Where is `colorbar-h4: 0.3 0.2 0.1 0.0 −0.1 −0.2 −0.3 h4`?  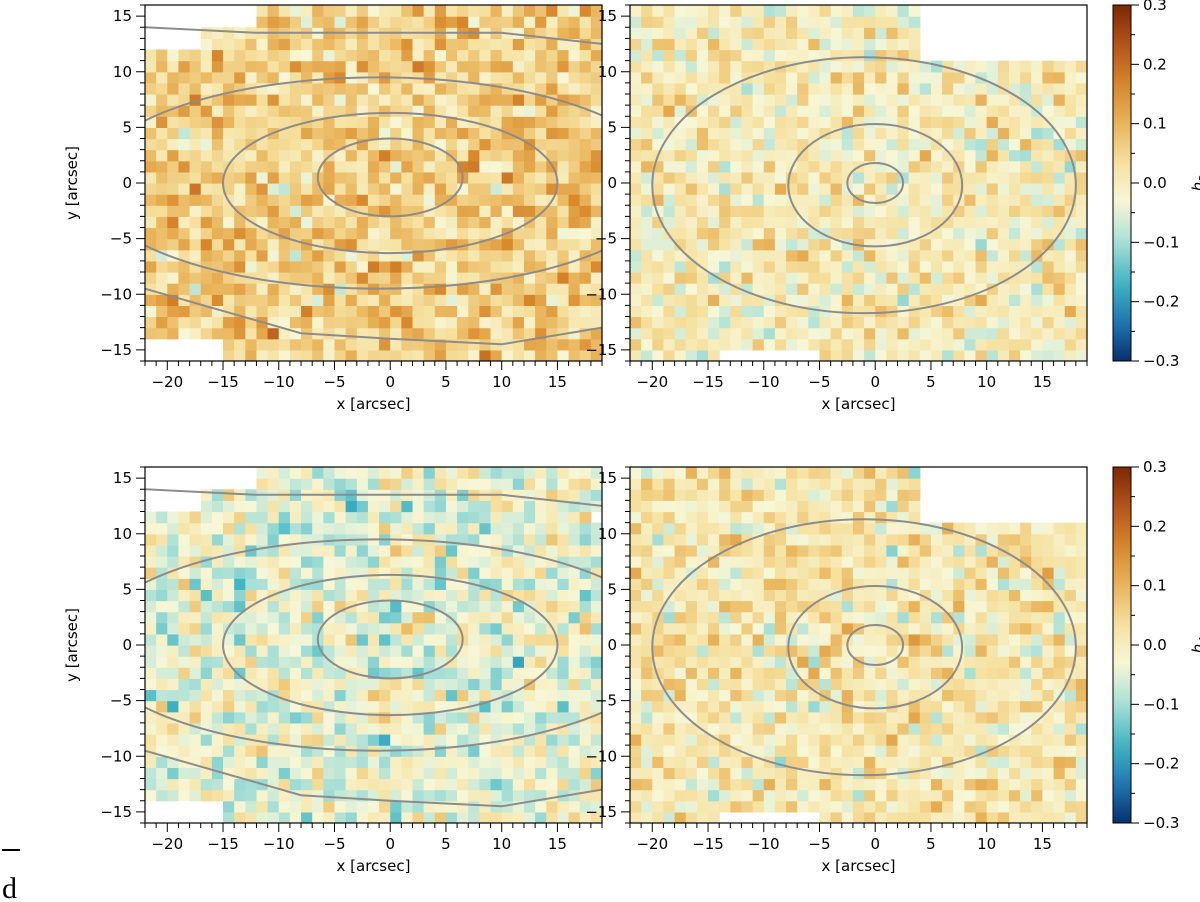
colorbar-h4: 0.3 0.2 0.1 0.0 −0.1 −0.2 −0.3 h4 is located at coordinates (1156, 645).